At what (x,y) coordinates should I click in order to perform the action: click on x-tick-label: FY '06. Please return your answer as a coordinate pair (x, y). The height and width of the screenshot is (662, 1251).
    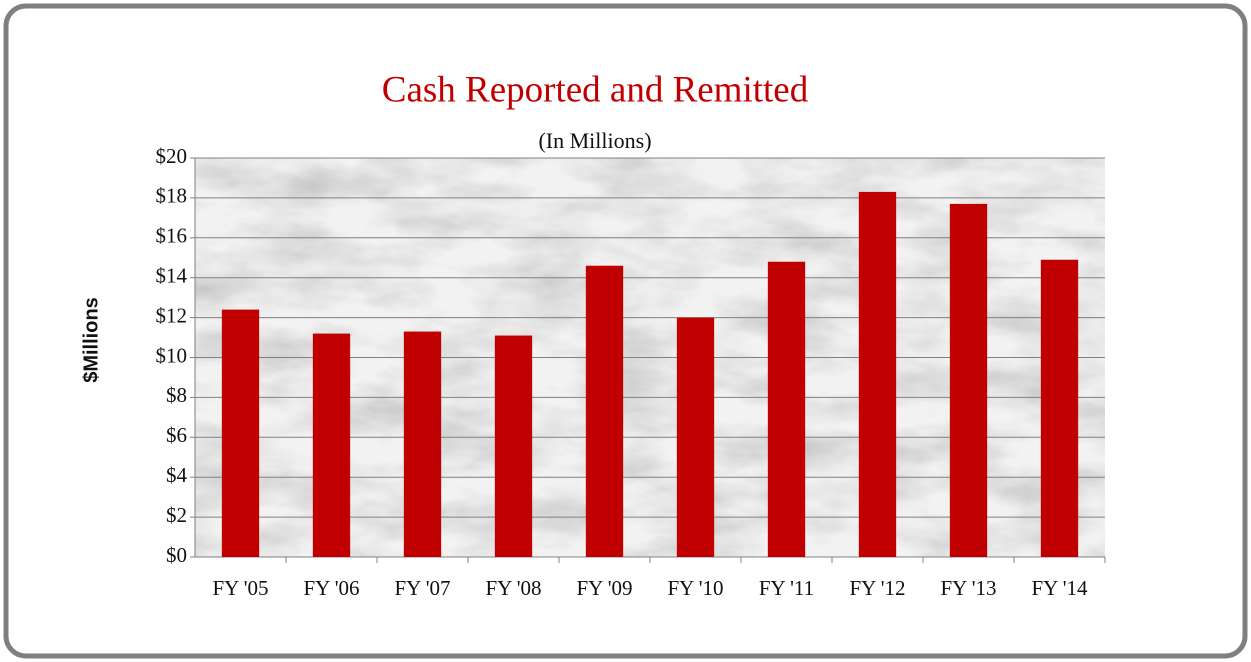
    Looking at the image, I should click on (331, 588).